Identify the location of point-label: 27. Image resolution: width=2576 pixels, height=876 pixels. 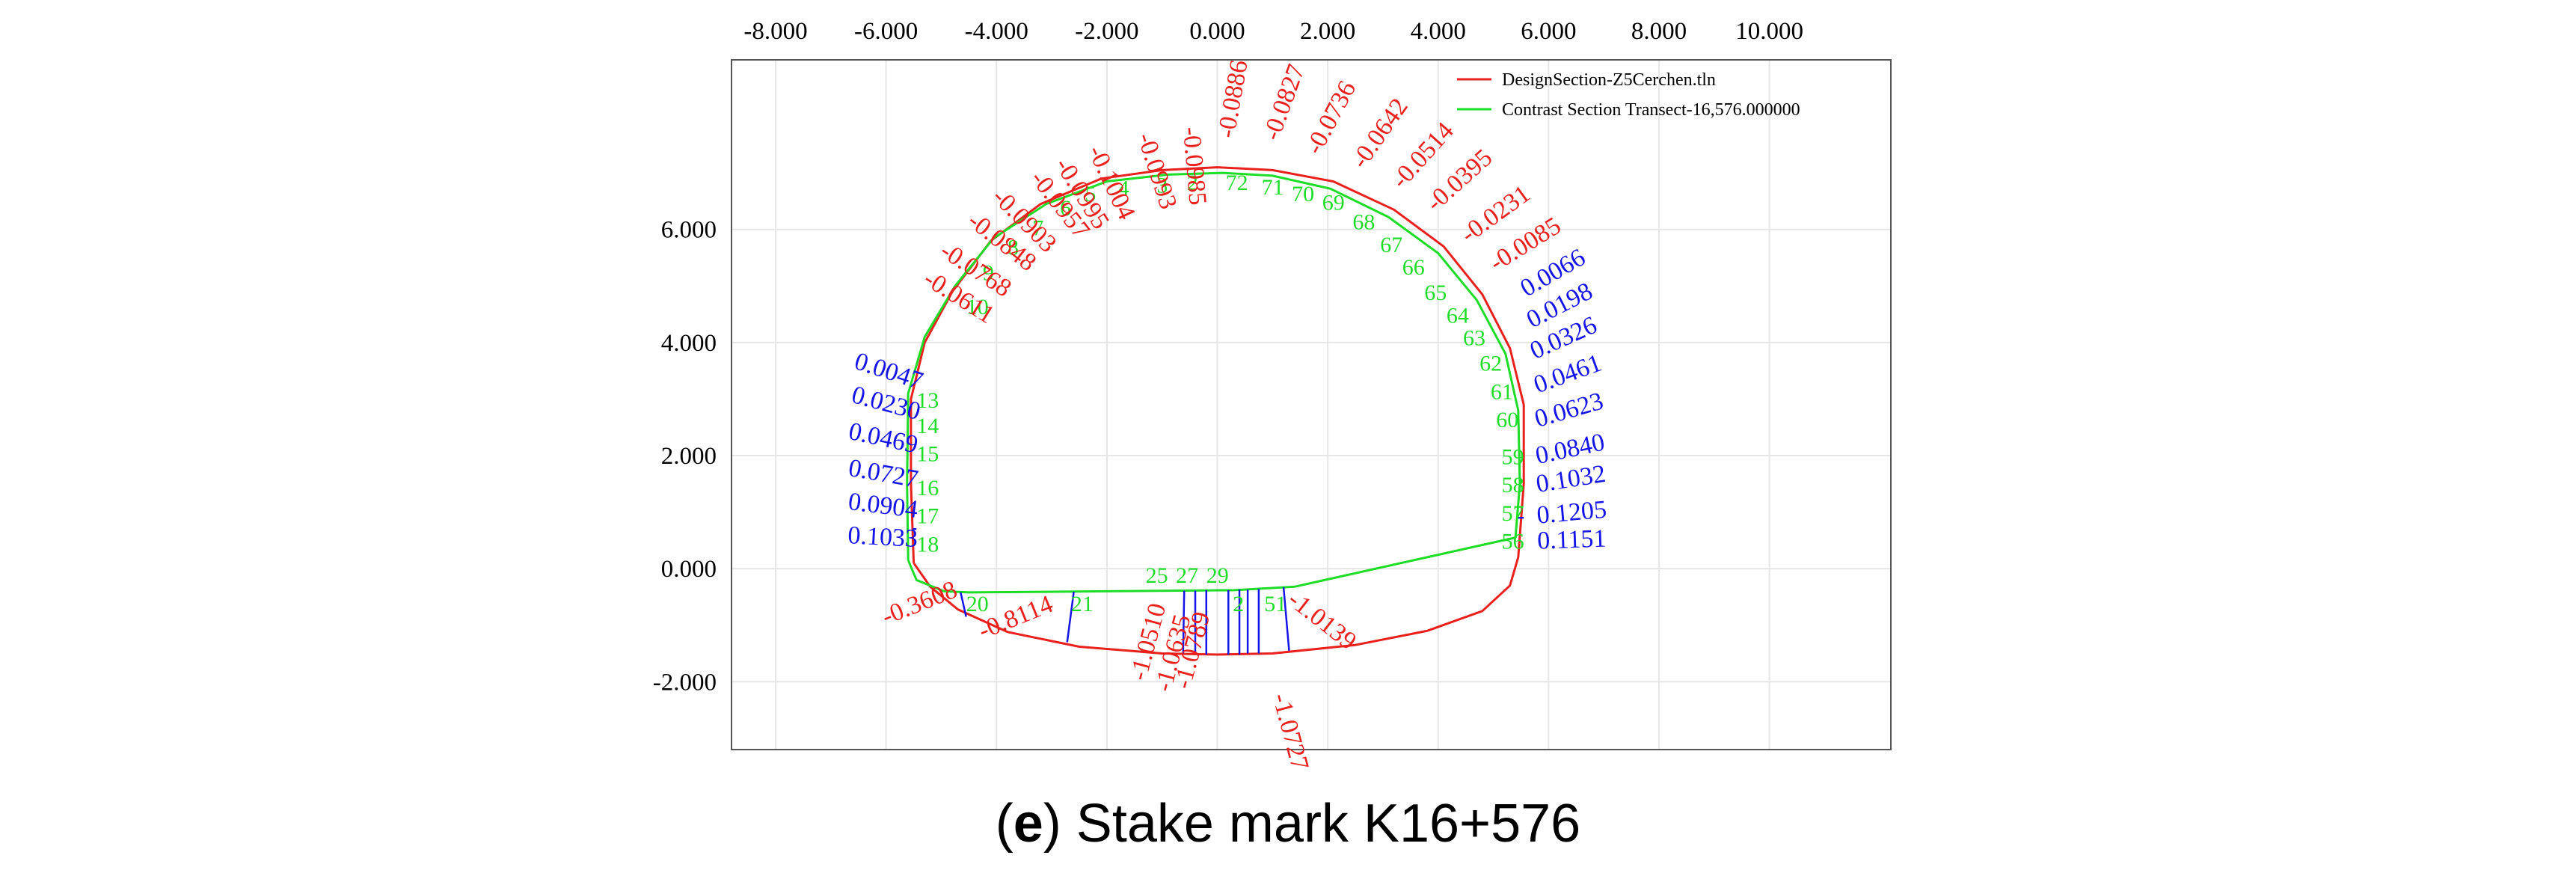
(1187, 575).